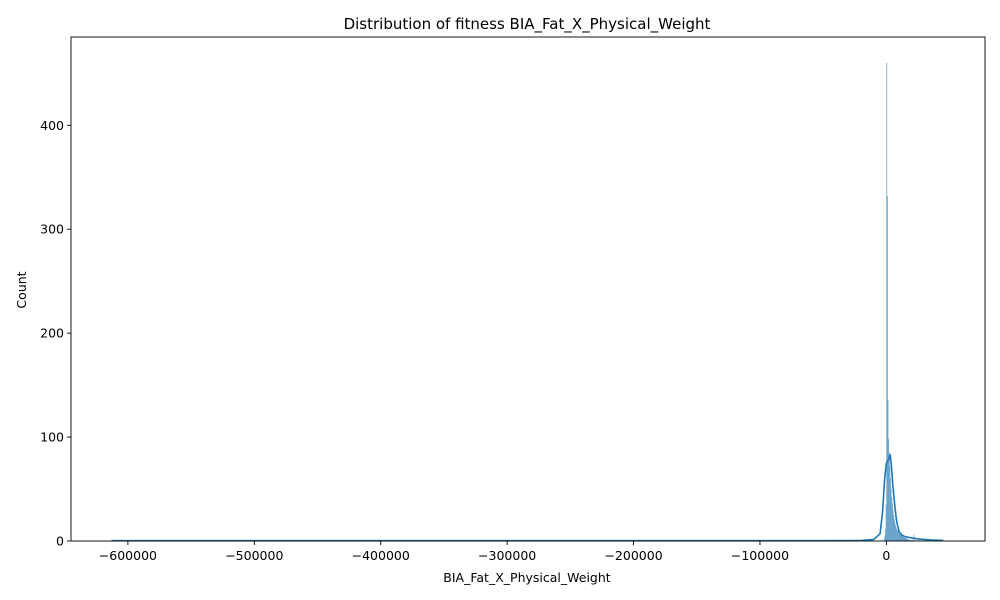  I want to click on x-tick-label: −600000, so click(128, 555).